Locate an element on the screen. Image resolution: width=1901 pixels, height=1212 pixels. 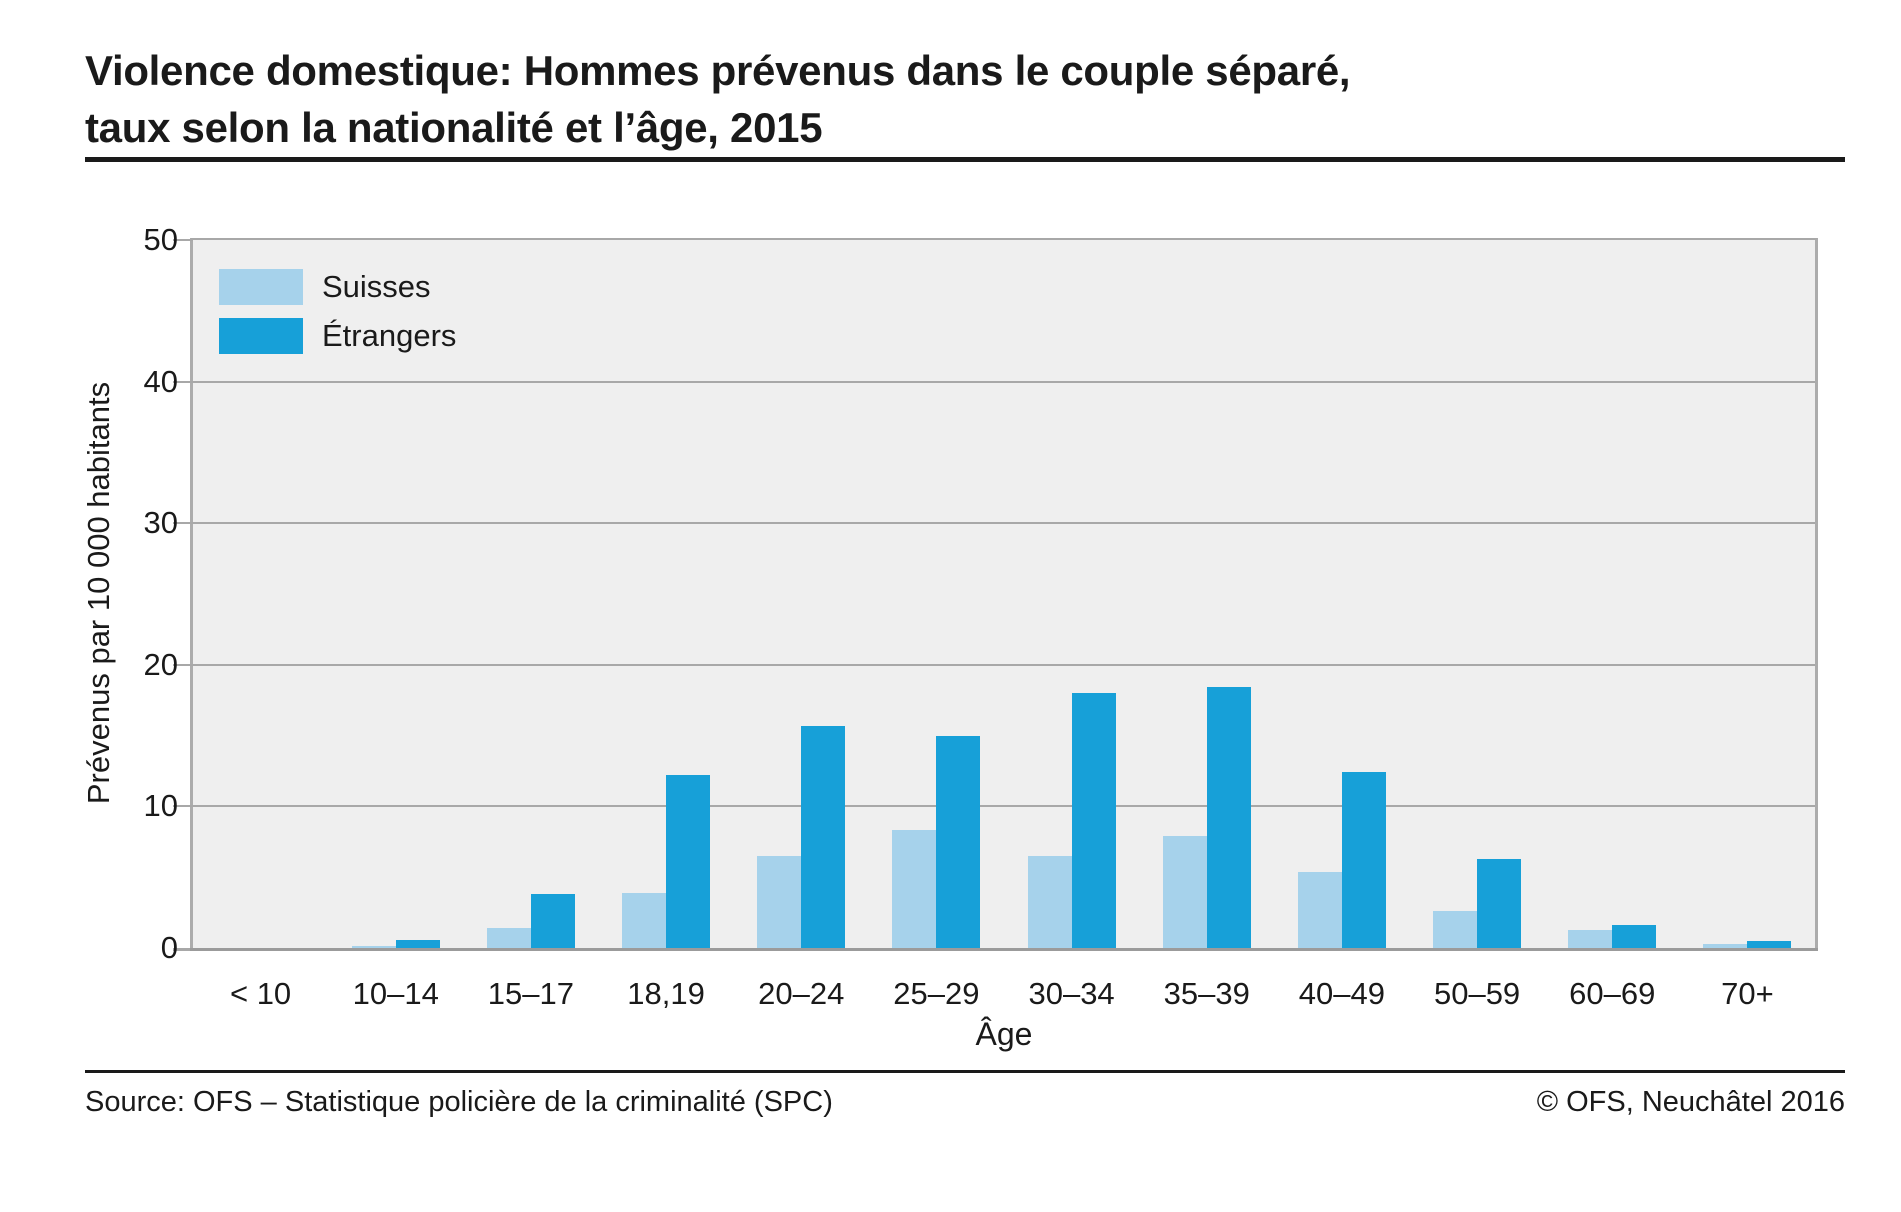
bar-suisses-25–29 is located at coordinates (914, 889).